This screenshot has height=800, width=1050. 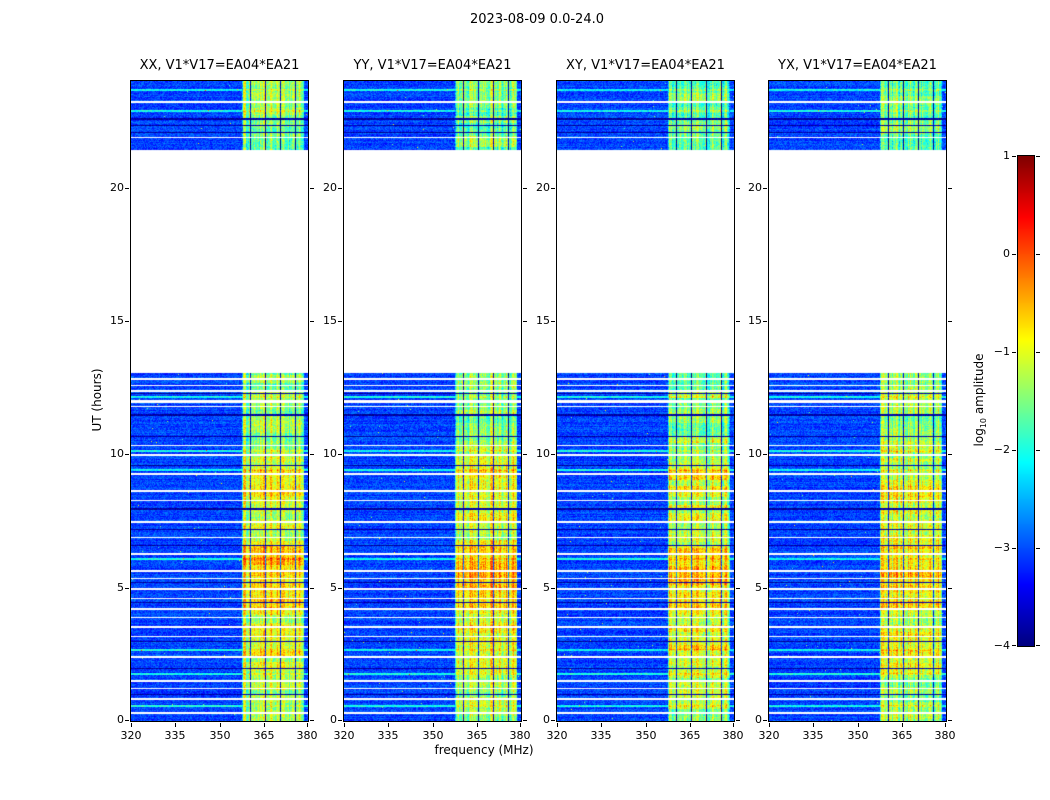 I want to click on colorbar-label-sub: 10, so click(x=984, y=423).